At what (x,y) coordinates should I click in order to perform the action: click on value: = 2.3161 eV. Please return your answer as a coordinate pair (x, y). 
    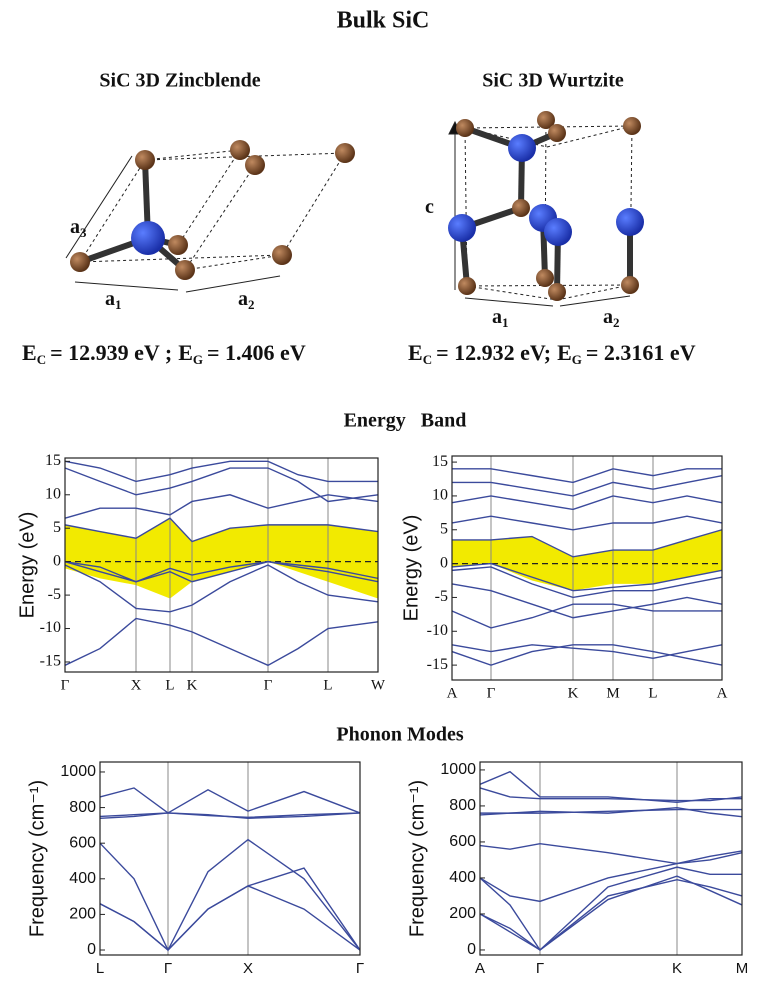
    Looking at the image, I should click on (641, 352).